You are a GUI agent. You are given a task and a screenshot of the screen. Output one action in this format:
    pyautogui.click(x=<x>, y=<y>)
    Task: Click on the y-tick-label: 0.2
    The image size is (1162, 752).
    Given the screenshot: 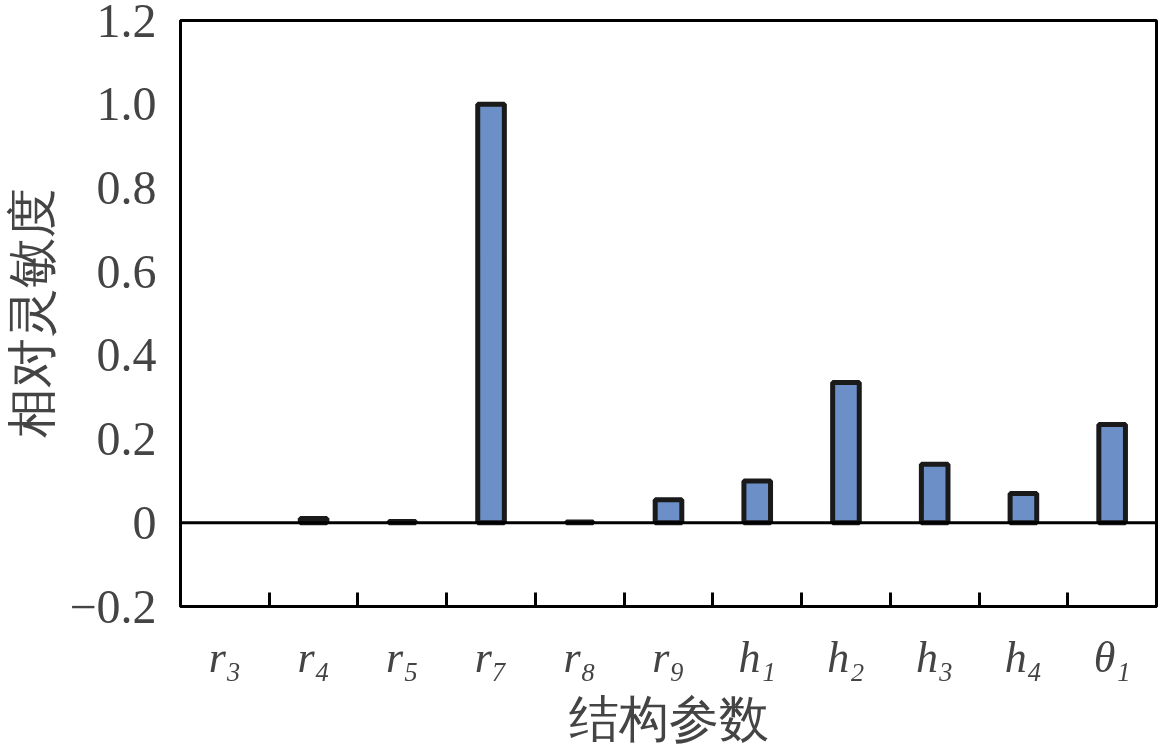 What is the action you would take?
    pyautogui.click(x=126, y=439)
    